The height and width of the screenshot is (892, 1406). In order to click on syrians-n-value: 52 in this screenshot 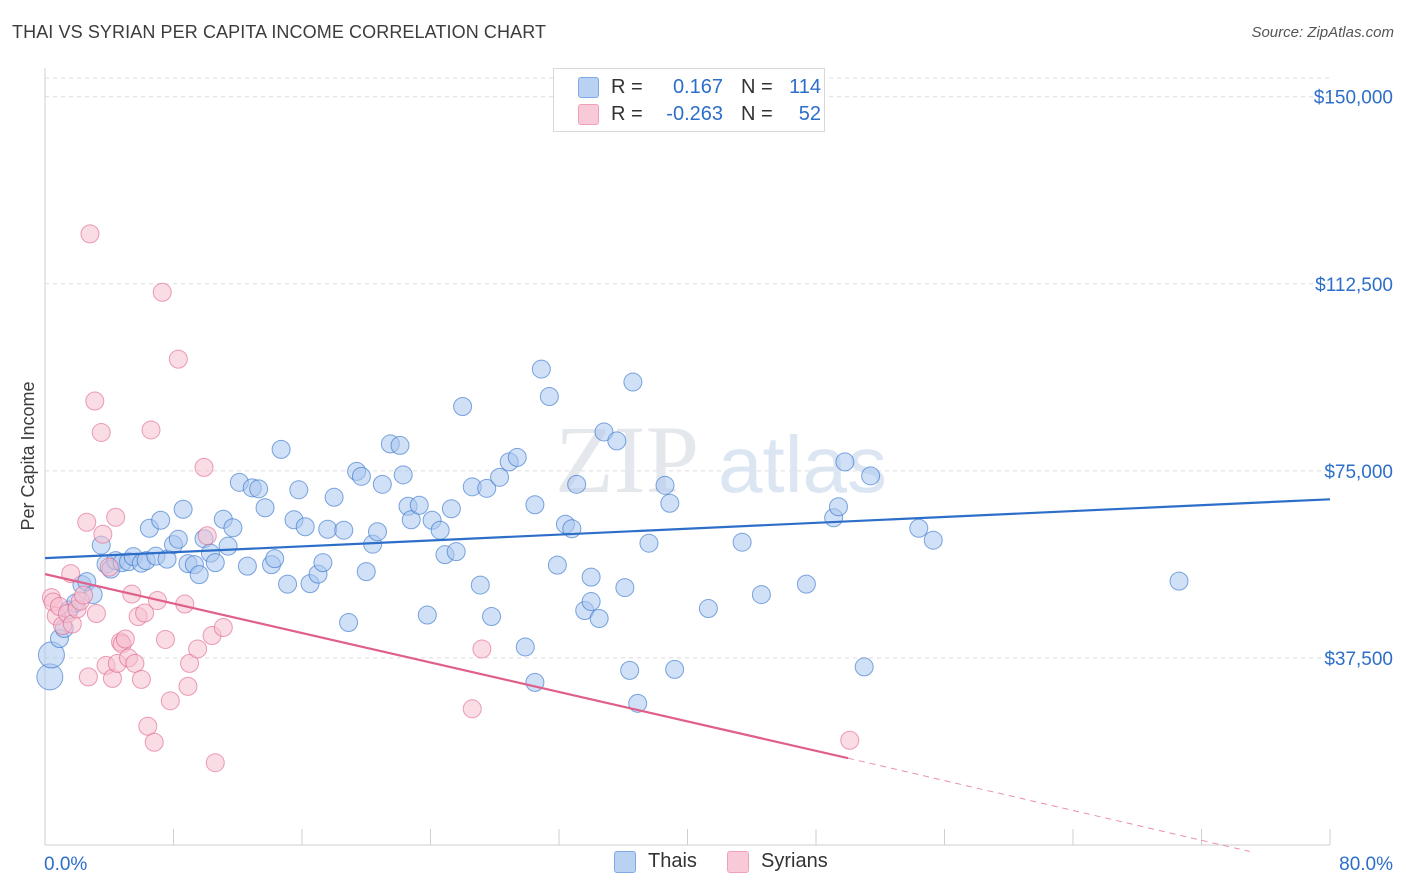, I will do `click(809, 113)`.